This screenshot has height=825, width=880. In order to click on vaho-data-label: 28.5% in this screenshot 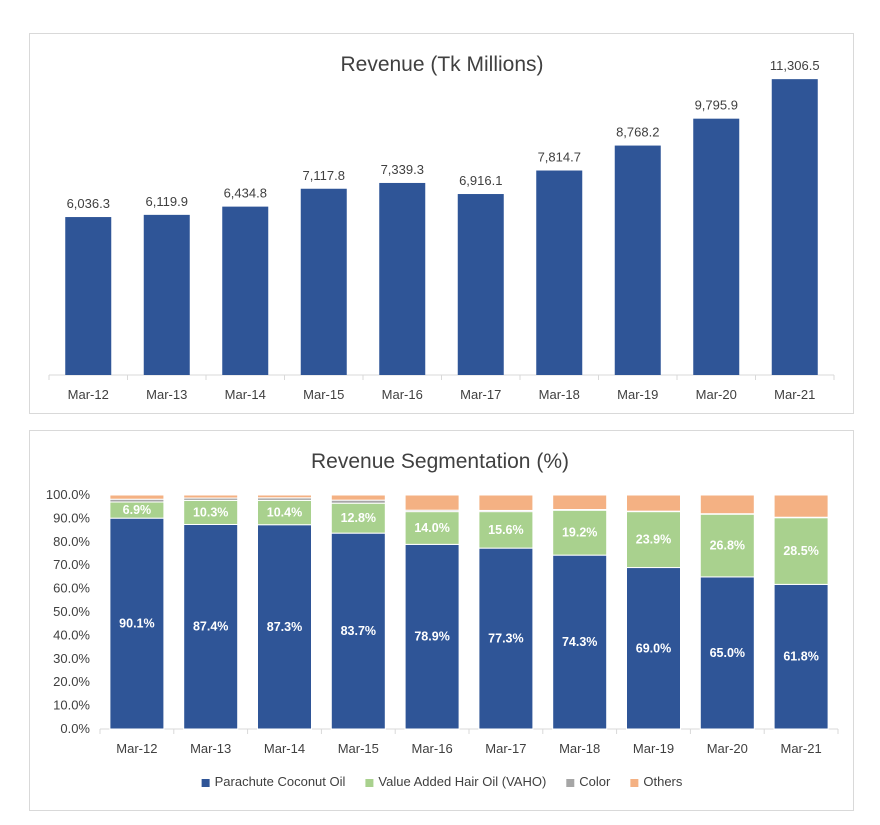, I will do `click(800, 551)`.